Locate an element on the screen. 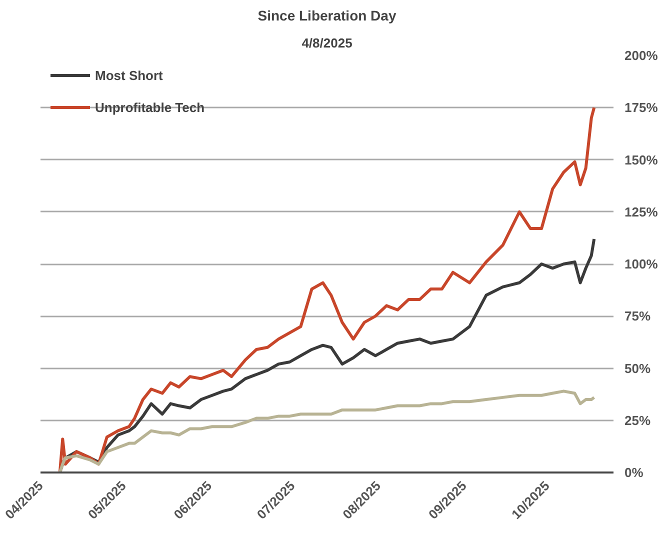 This screenshot has height=536, width=666. y-tick-label: 0% is located at coordinates (634, 472).